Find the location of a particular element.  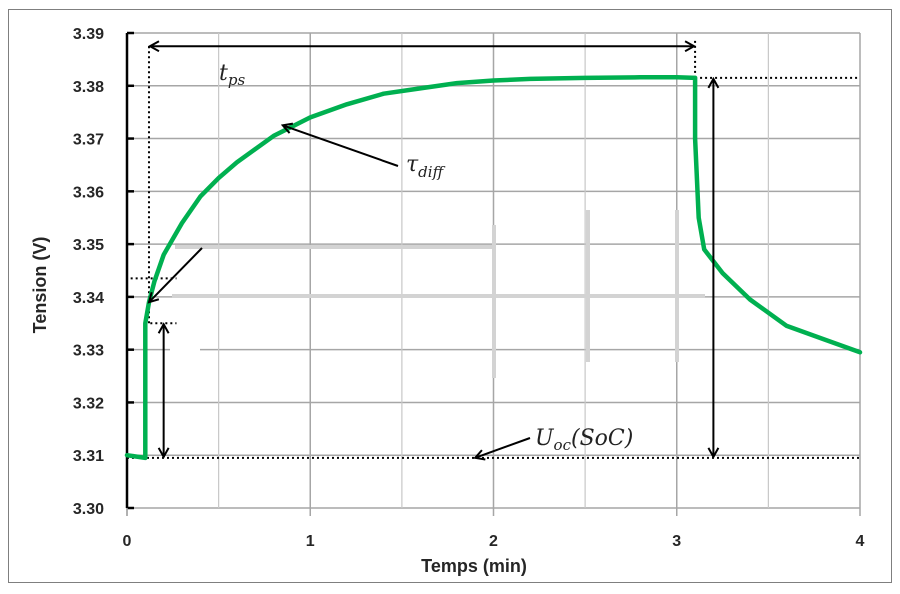

x-tick-label: 4 is located at coordinates (860, 541).